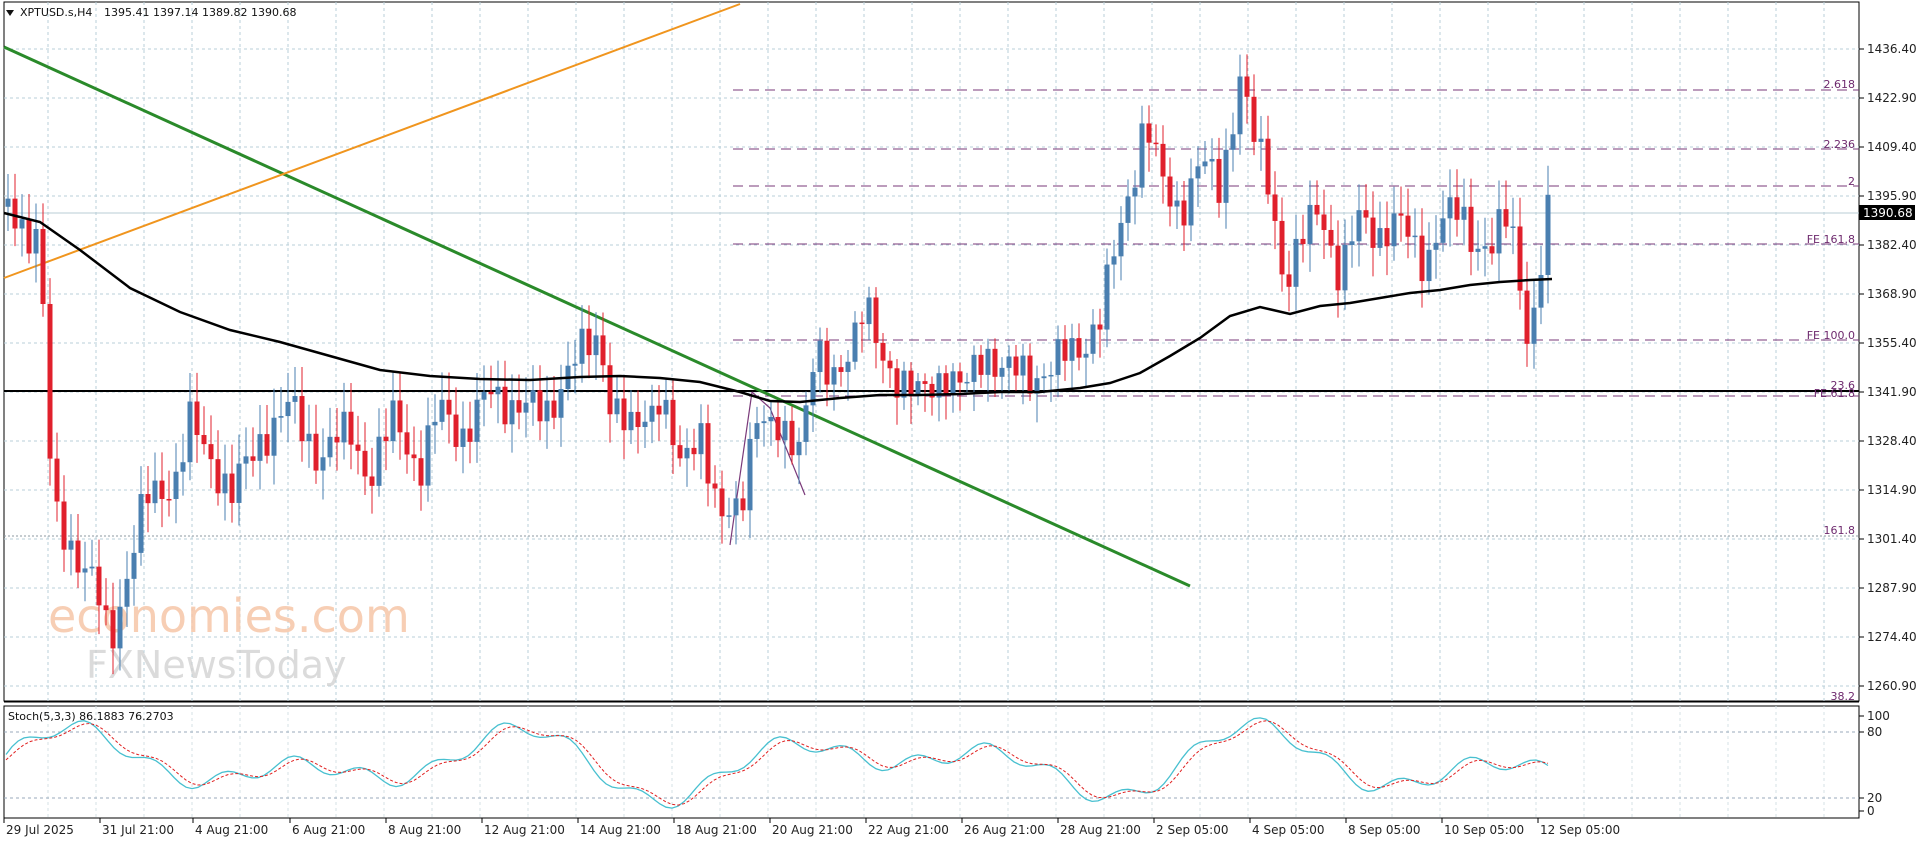 Image resolution: width=1916 pixels, height=844 pixels. Describe the element at coordinates (1891, 98) in the screenshot. I see `price-tick-label: 1422.90` at that location.